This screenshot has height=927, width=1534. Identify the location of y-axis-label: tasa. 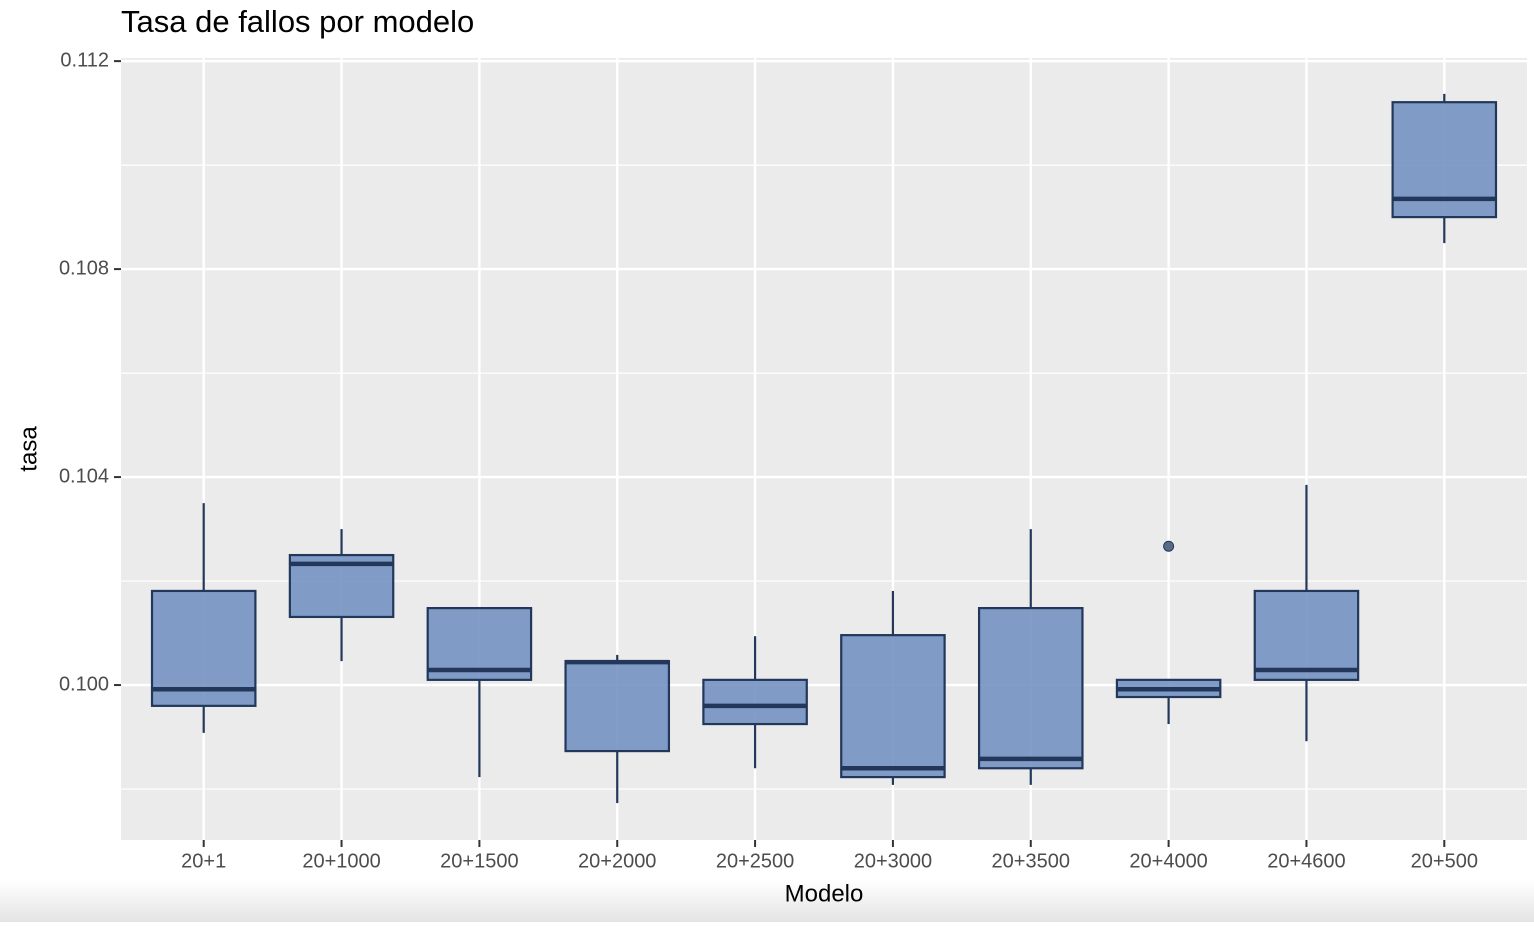
(28, 449).